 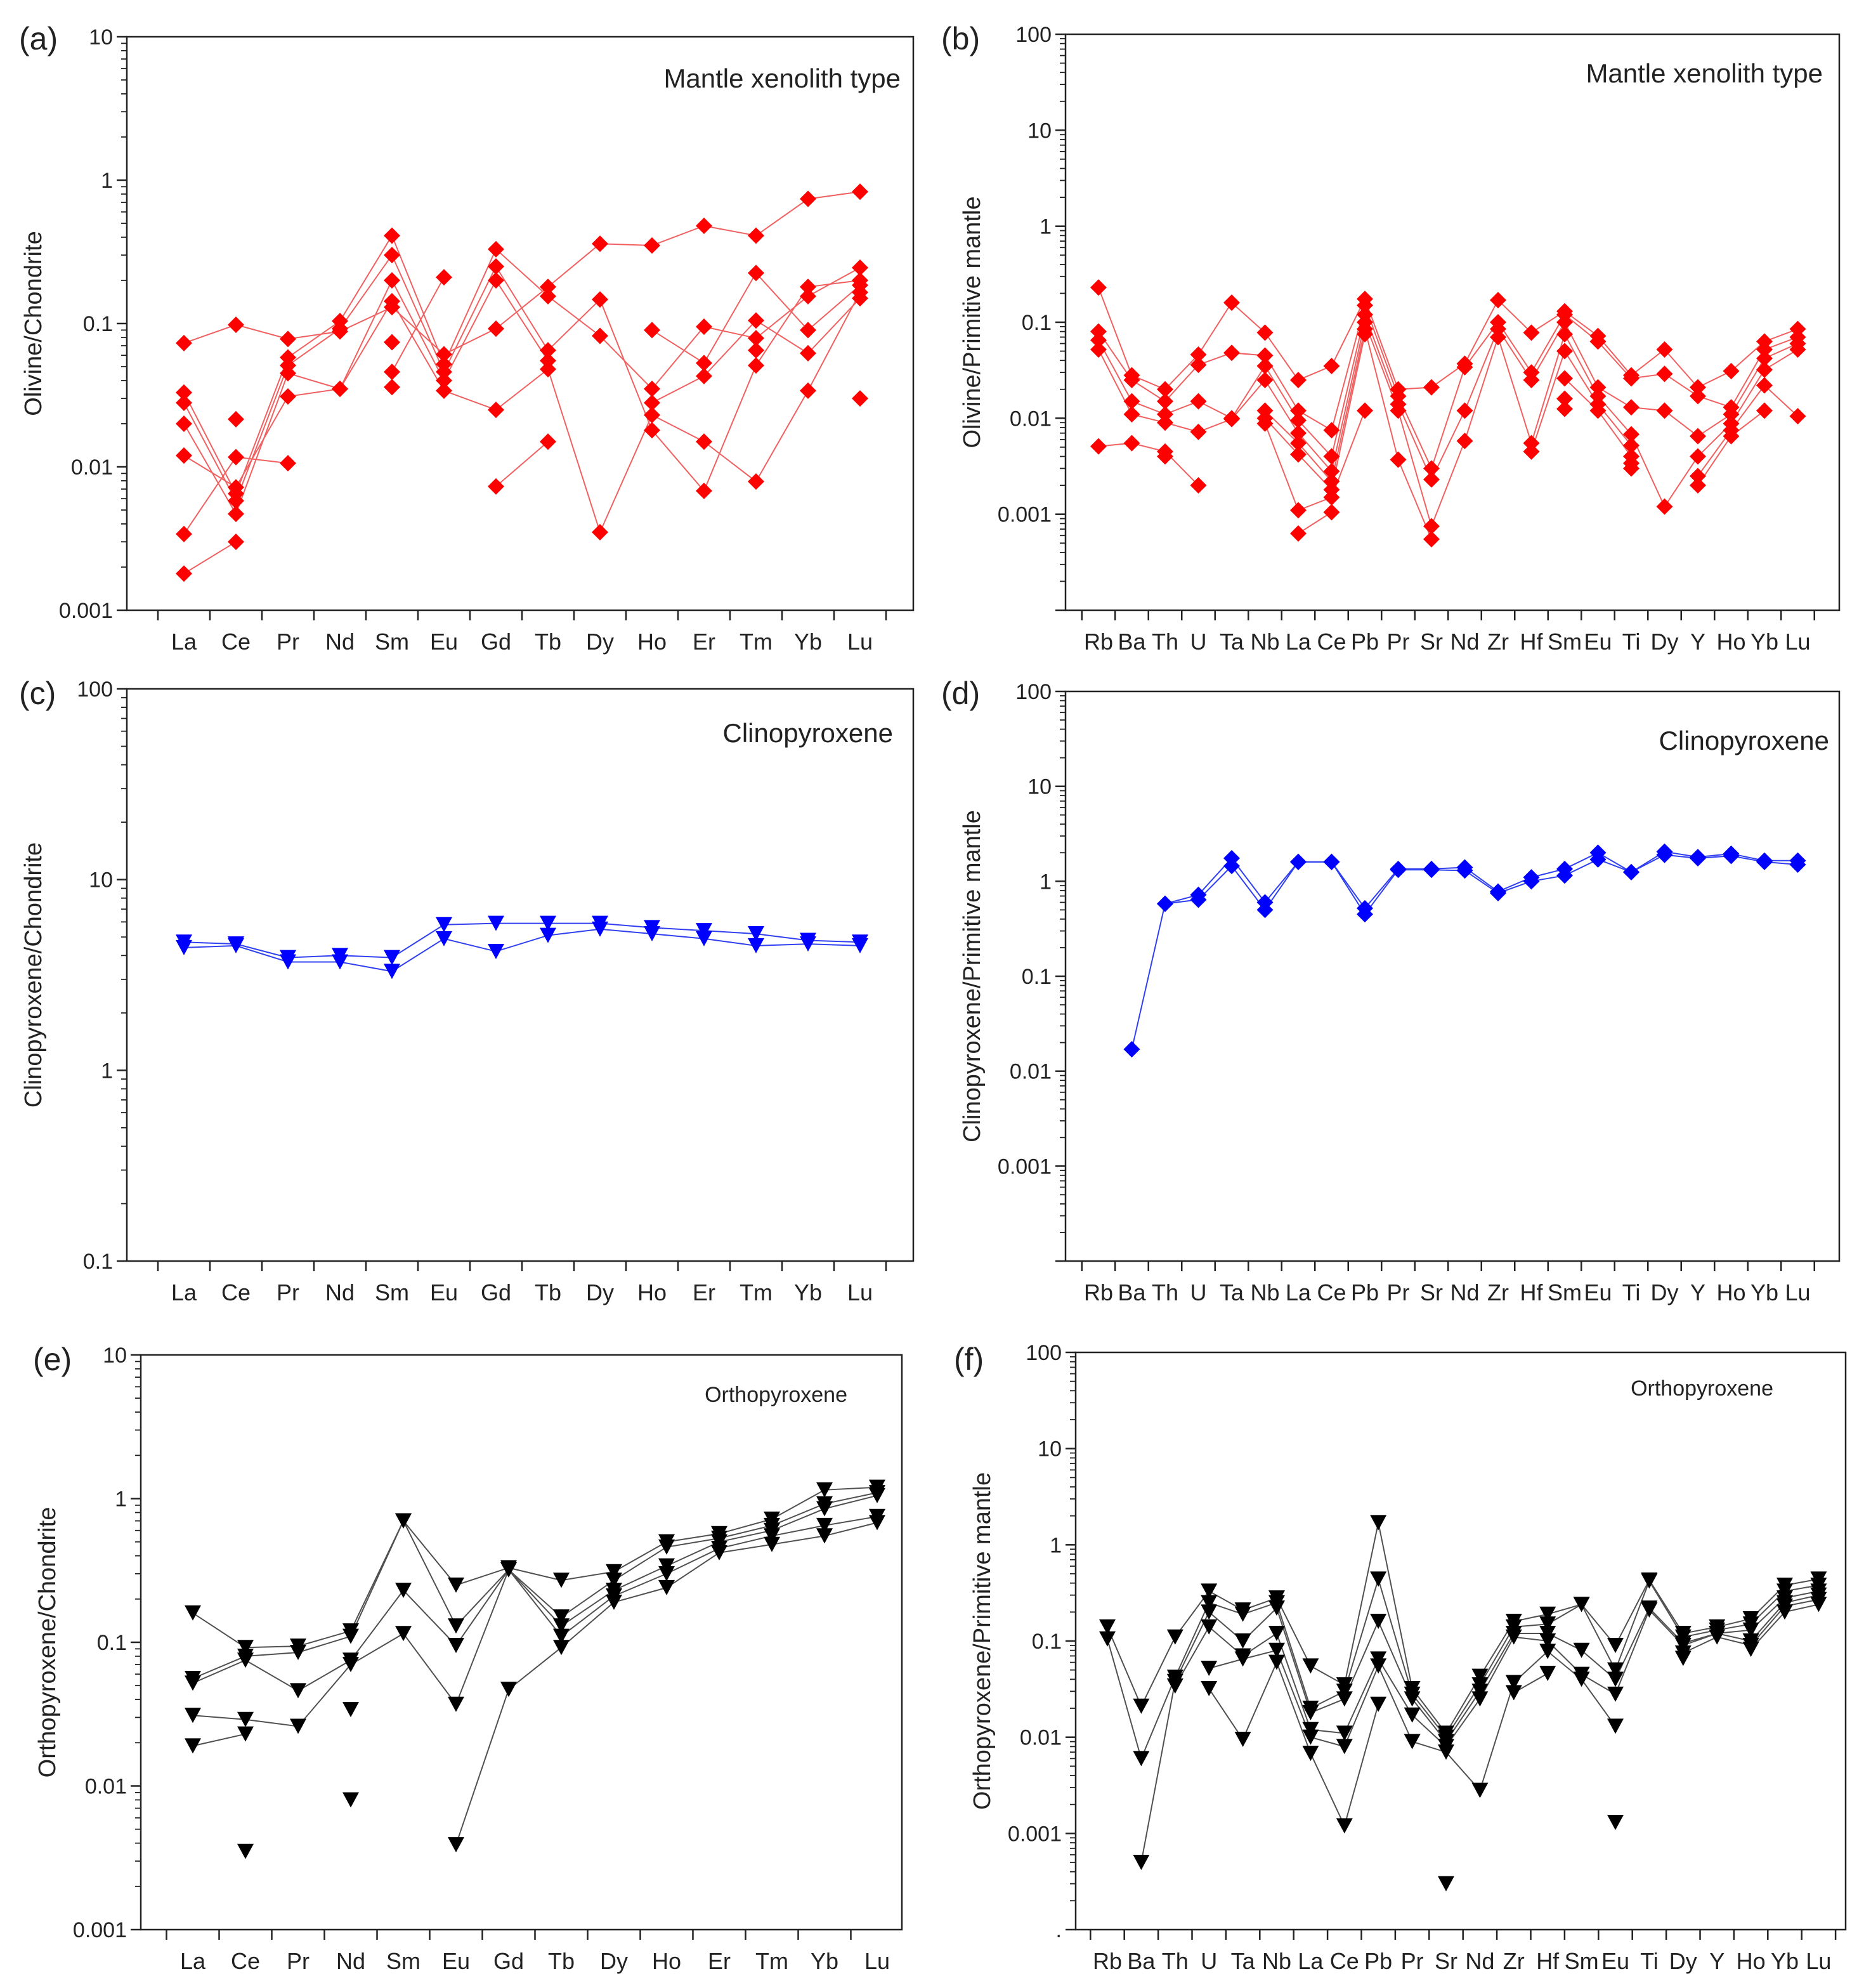 What do you see at coordinates (877, 1961) in the screenshot?
I see `x-tick-label: Lu` at bounding box center [877, 1961].